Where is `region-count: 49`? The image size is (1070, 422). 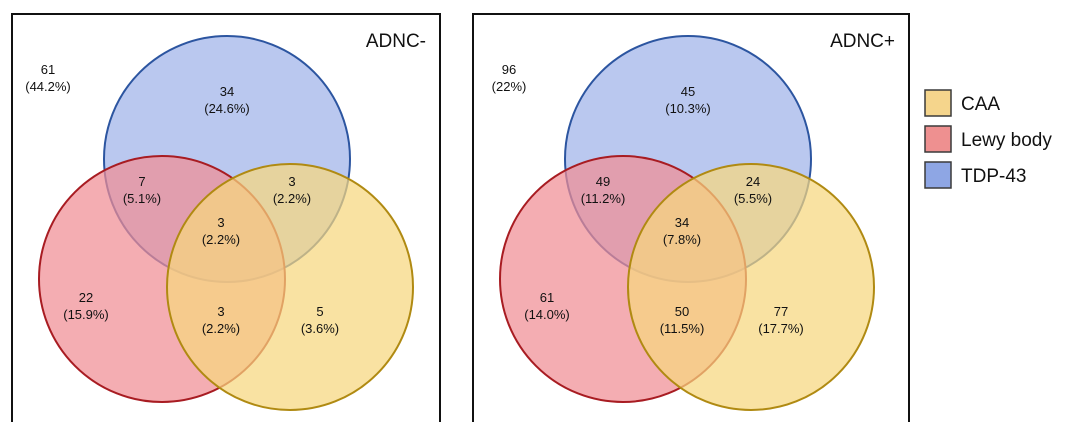
region-count: 49 is located at coordinates (603, 181).